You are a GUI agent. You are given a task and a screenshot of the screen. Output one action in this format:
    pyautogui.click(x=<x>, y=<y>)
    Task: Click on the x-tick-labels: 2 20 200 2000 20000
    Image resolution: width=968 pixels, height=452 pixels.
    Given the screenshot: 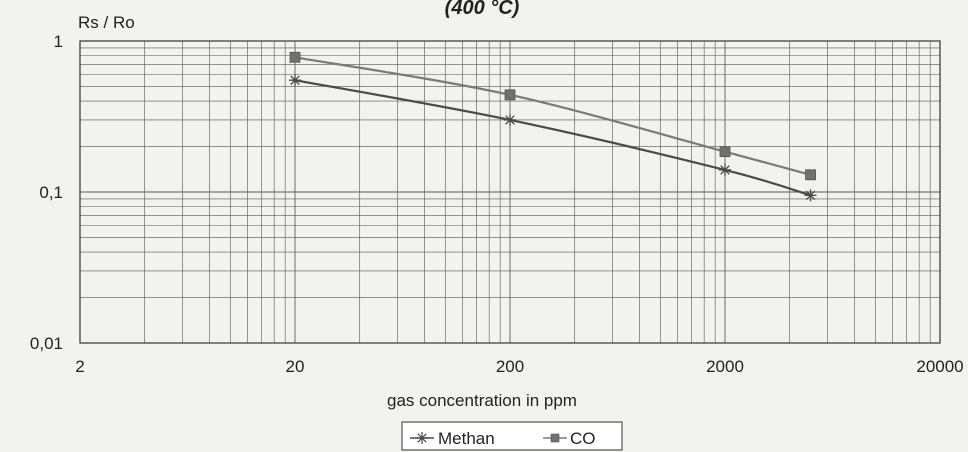 What is the action you would take?
    pyautogui.click(x=519, y=366)
    